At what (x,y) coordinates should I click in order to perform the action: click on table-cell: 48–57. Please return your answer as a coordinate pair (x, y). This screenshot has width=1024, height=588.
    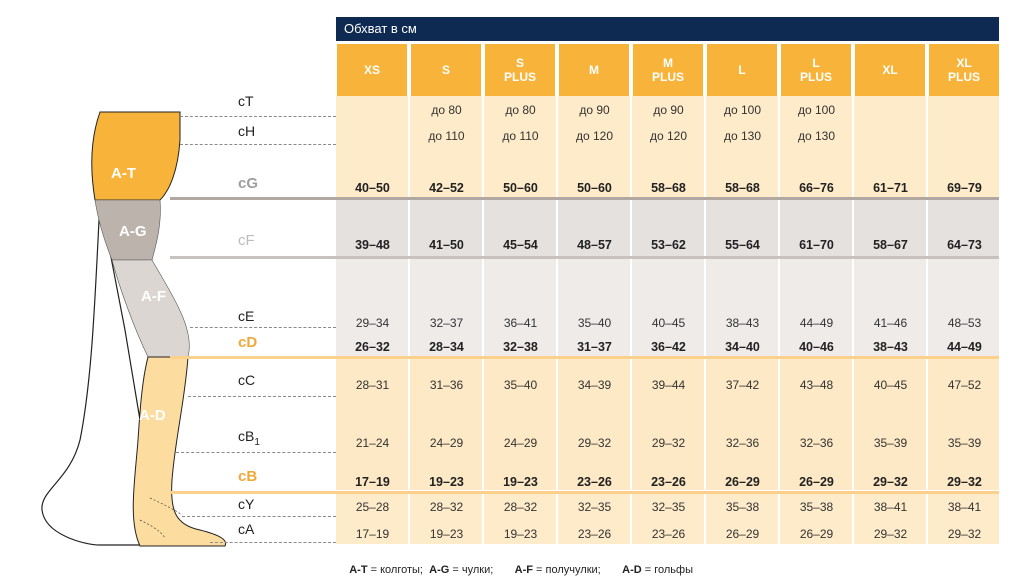
    Looking at the image, I should click on (594, 245).